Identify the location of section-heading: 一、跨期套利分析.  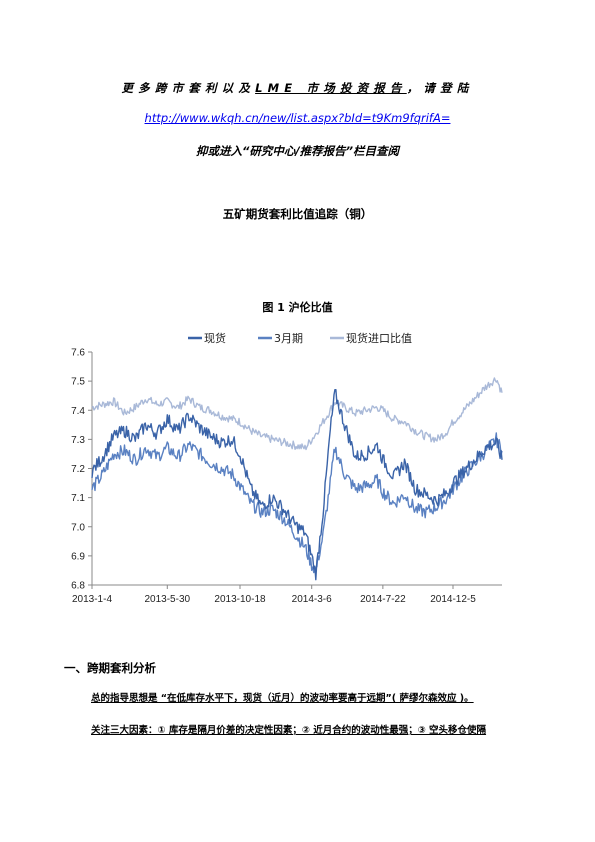
(110, 668).